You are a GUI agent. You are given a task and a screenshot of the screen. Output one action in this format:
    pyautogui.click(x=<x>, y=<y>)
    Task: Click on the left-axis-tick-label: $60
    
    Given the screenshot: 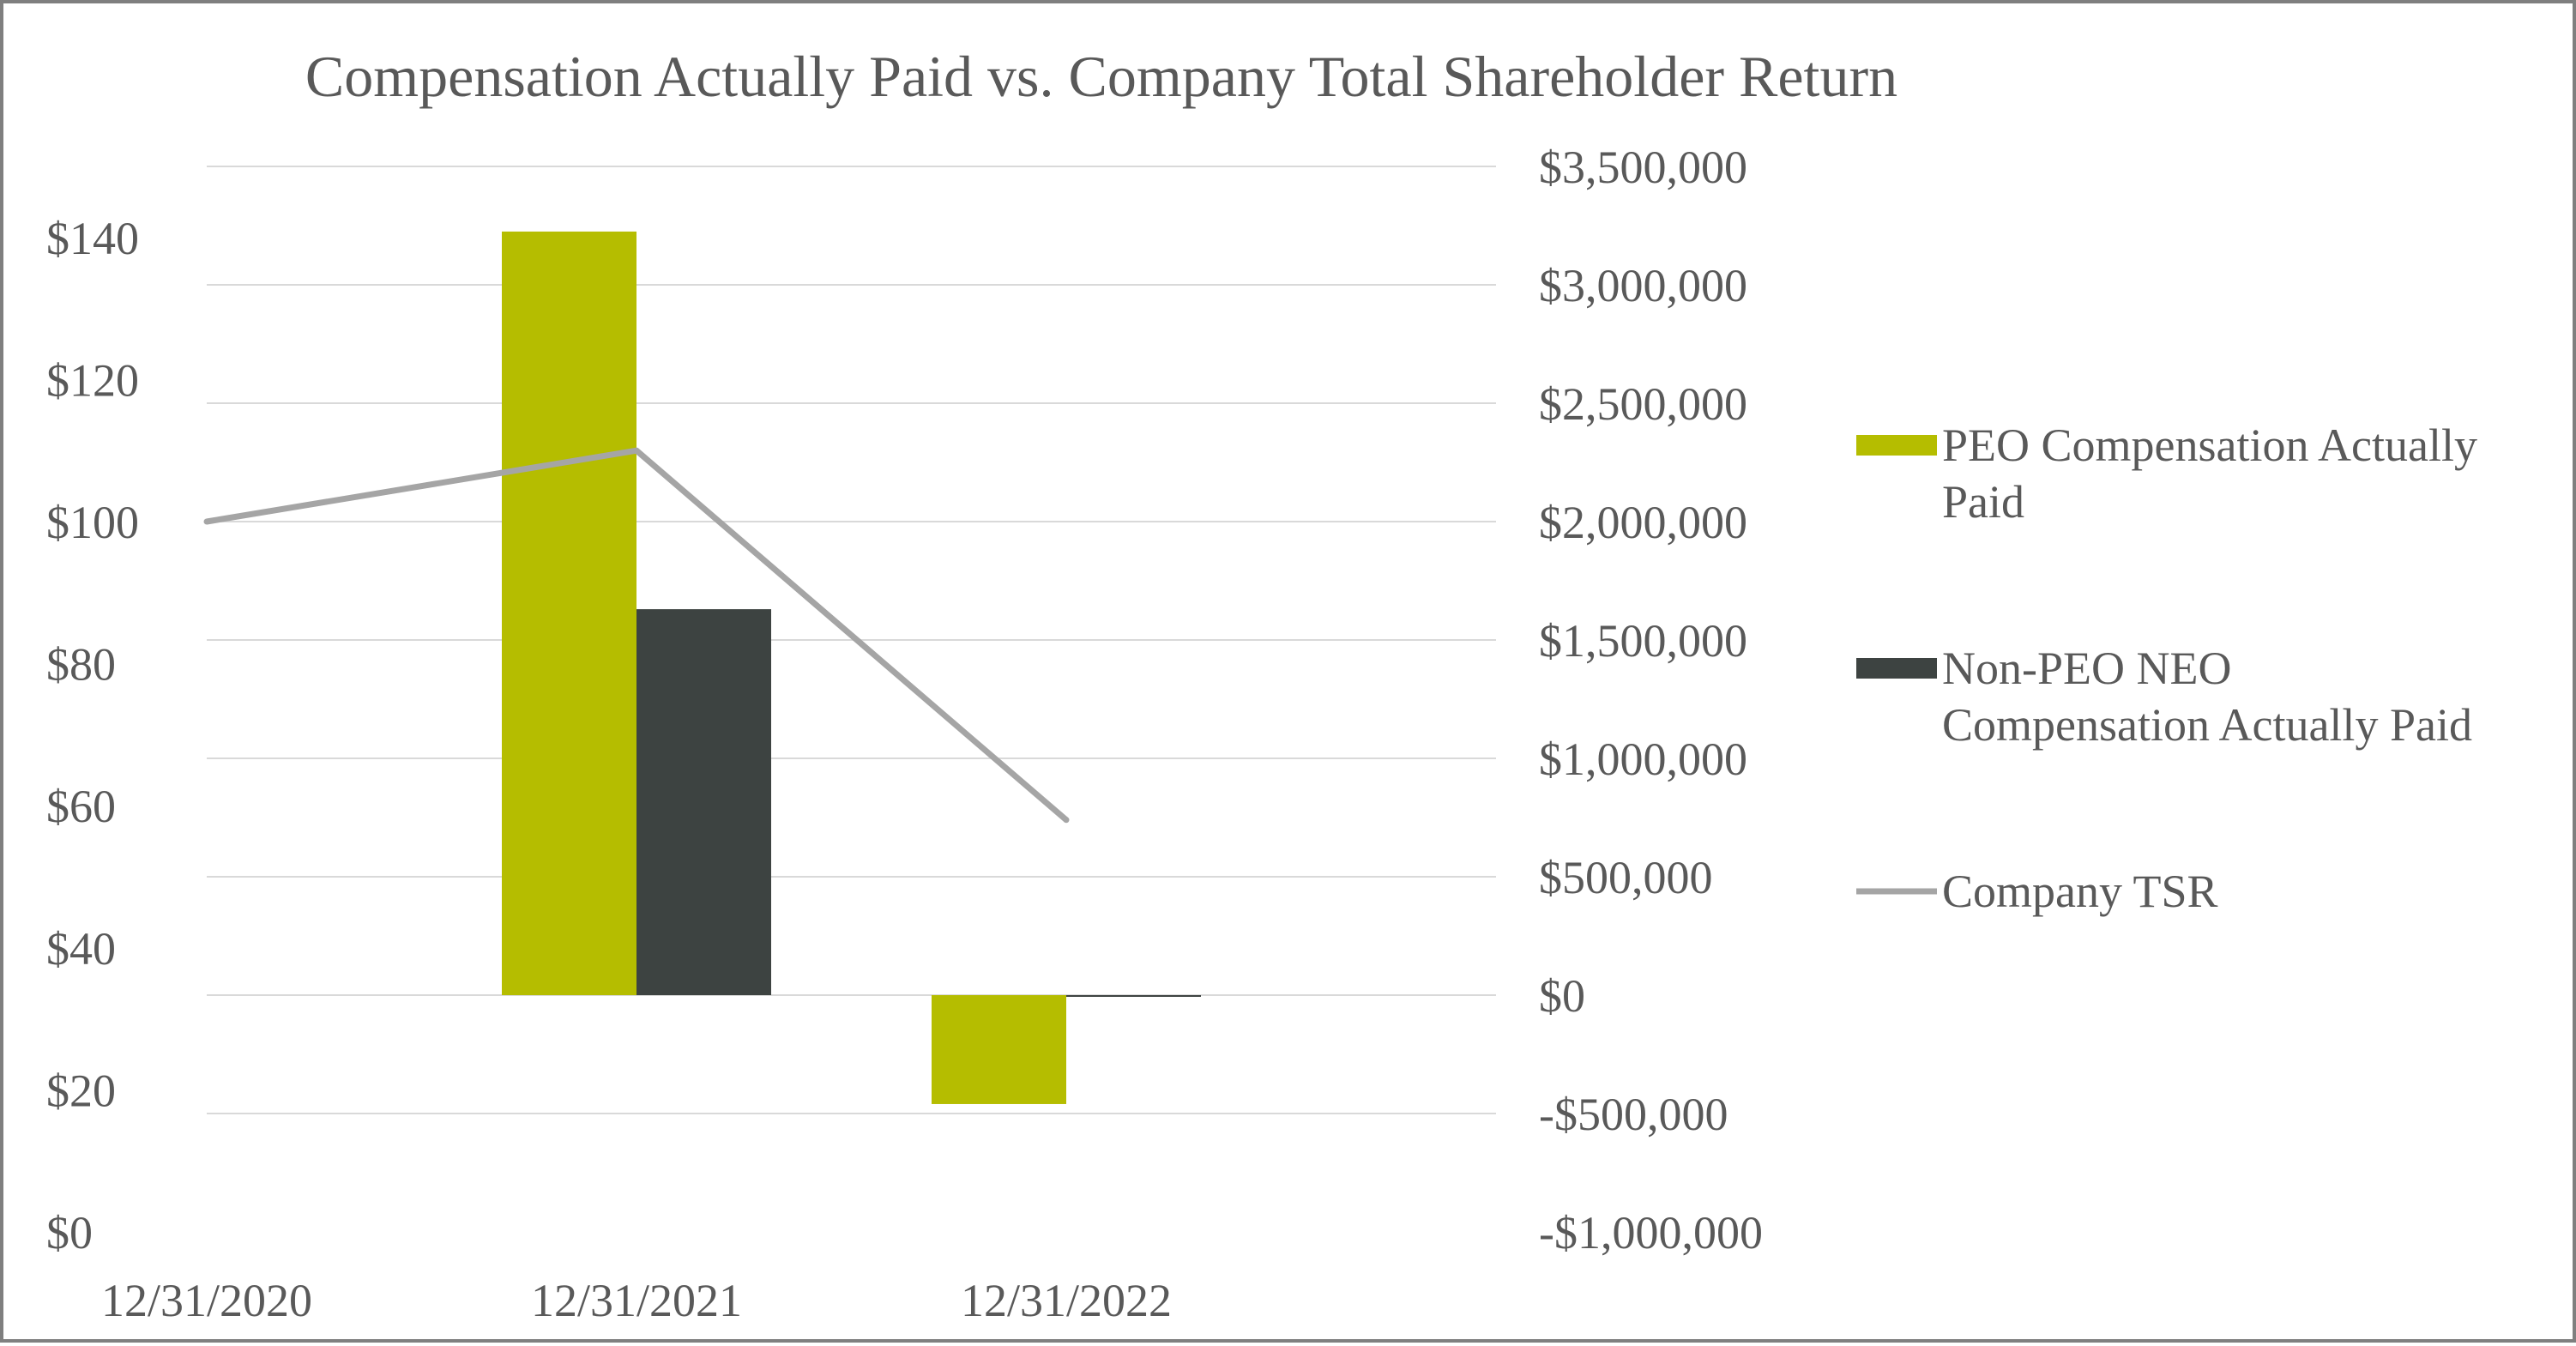 What is the action you would take?
    pyautogui.click(x=81, y=807)
    